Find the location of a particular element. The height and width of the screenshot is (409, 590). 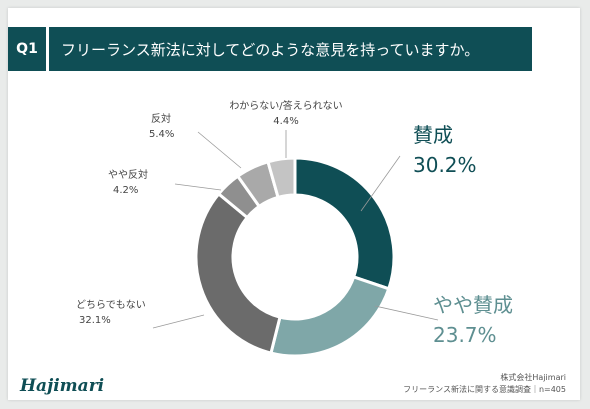

label-somewhat-agree-name: やや賛成 is located at coordinates (473, 305).